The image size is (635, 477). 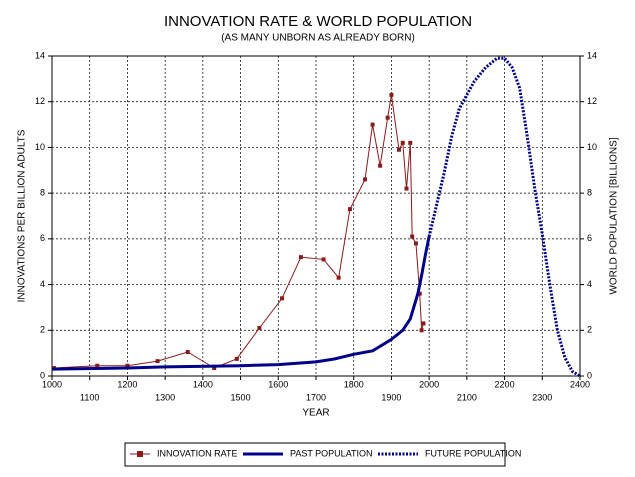 I want to click on x-tick-label: 1200, so click(x=127, y=384).